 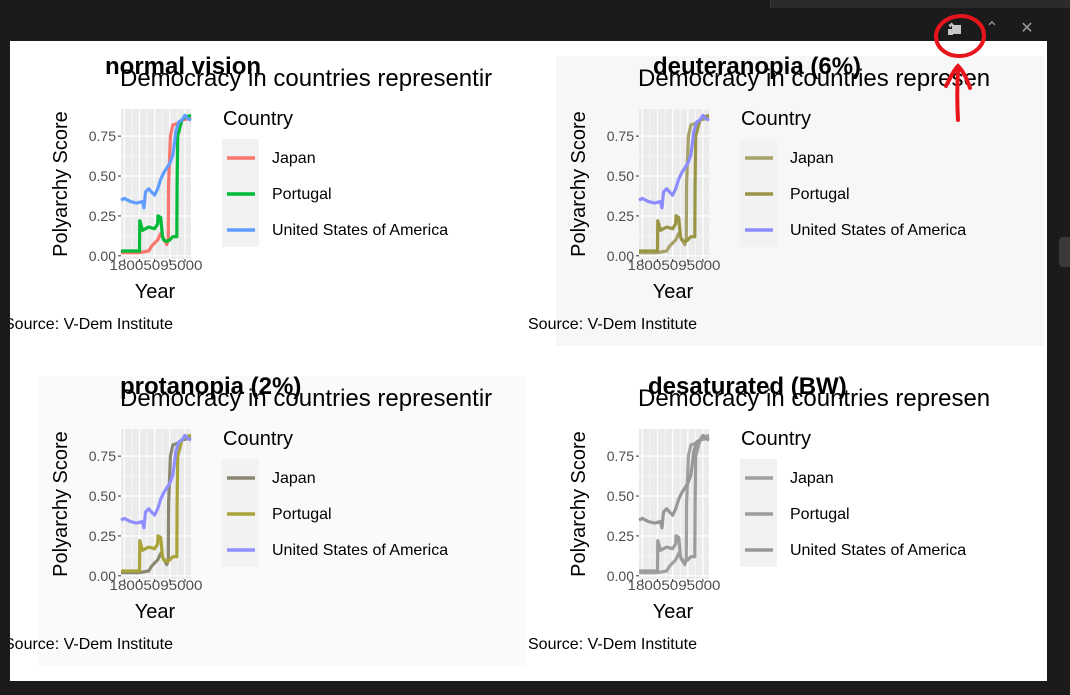 I want to click on panel-title: deuteranopia (6%), so click(x=757, y=66).